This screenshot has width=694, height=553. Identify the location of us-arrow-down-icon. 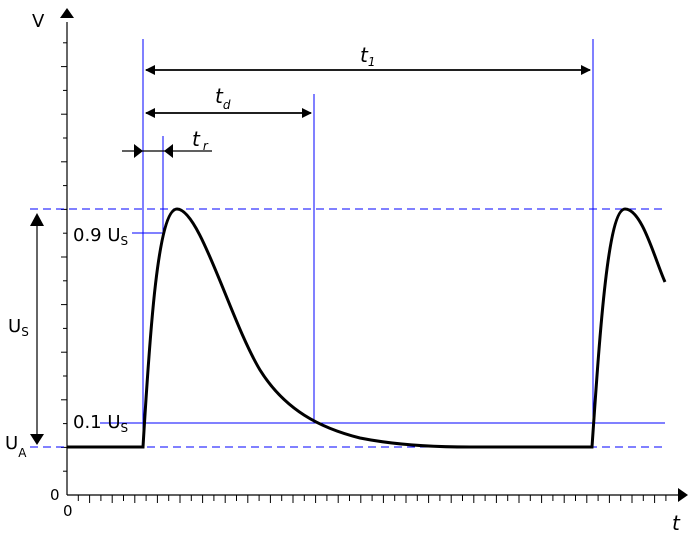
(37, 439).